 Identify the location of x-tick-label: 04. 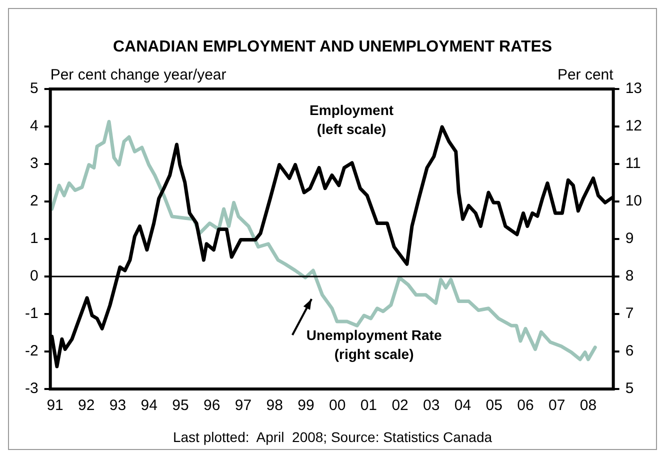
(463, 405).